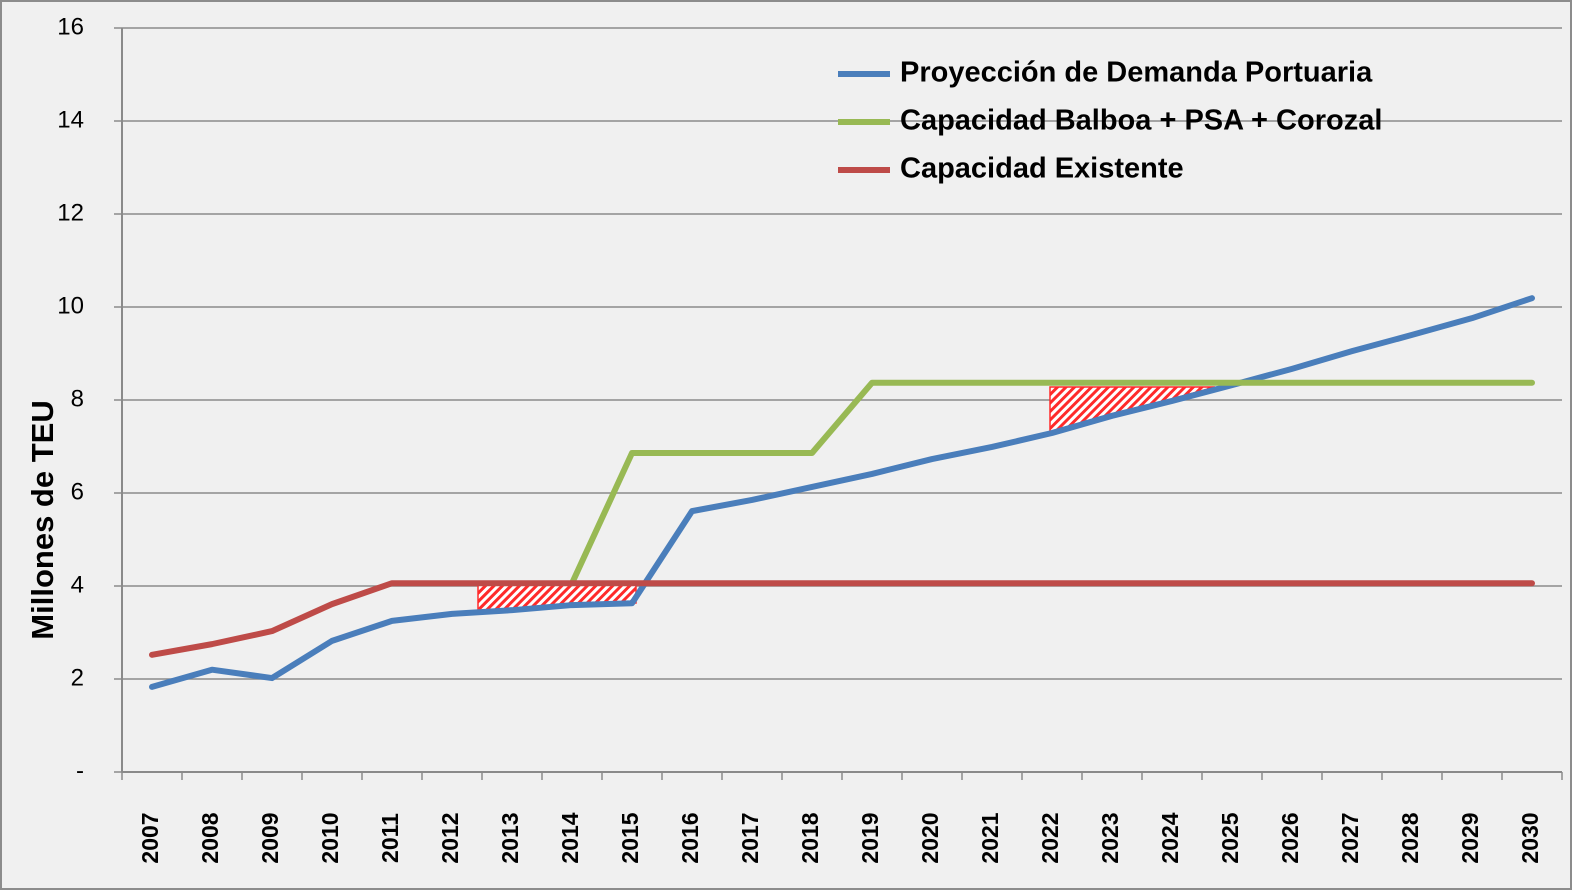  What do you see at coordinates (150, 837) in the screenshot?
I see `x-tick-label: 2007` at bounding box center [150, 837].